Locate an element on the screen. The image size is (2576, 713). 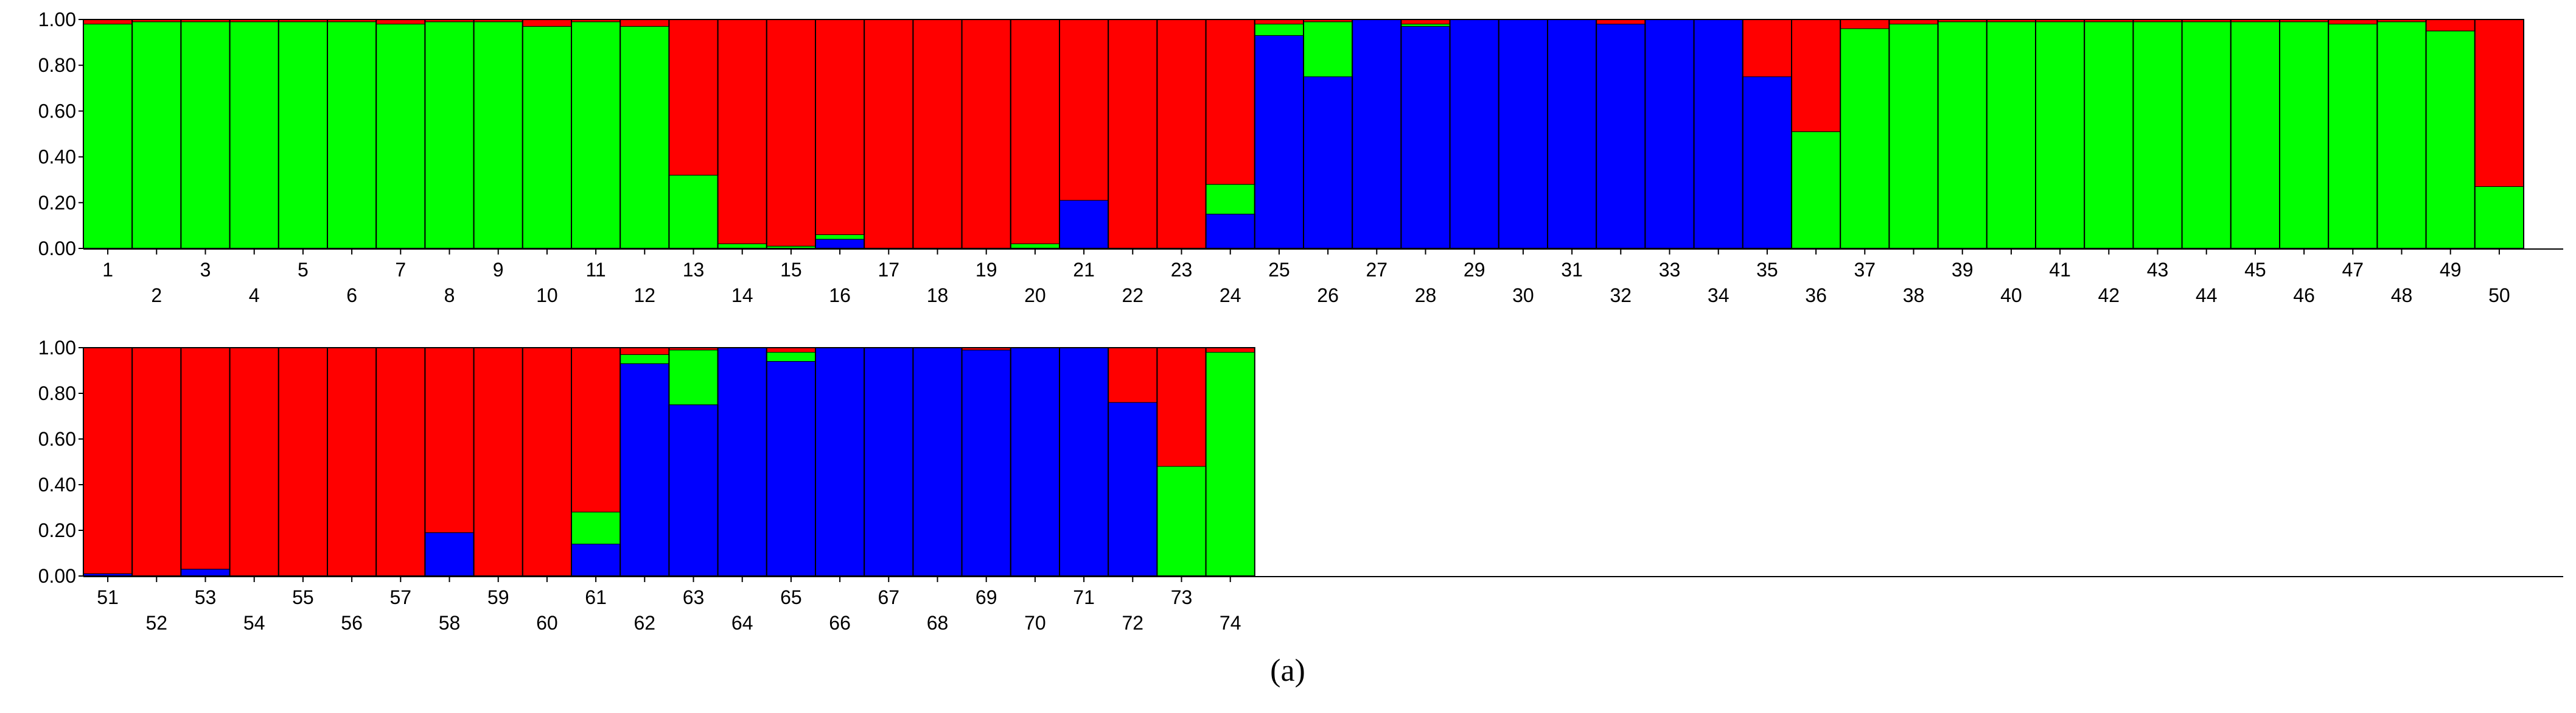
x-tick-label: 38 is located at coordinates (1914, 295).